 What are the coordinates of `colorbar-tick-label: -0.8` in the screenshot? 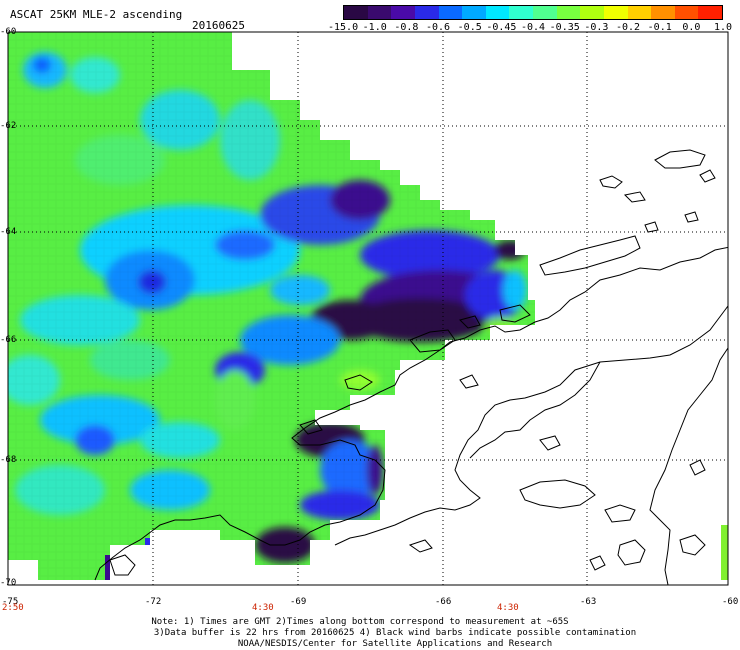 It's located at (406, 27).